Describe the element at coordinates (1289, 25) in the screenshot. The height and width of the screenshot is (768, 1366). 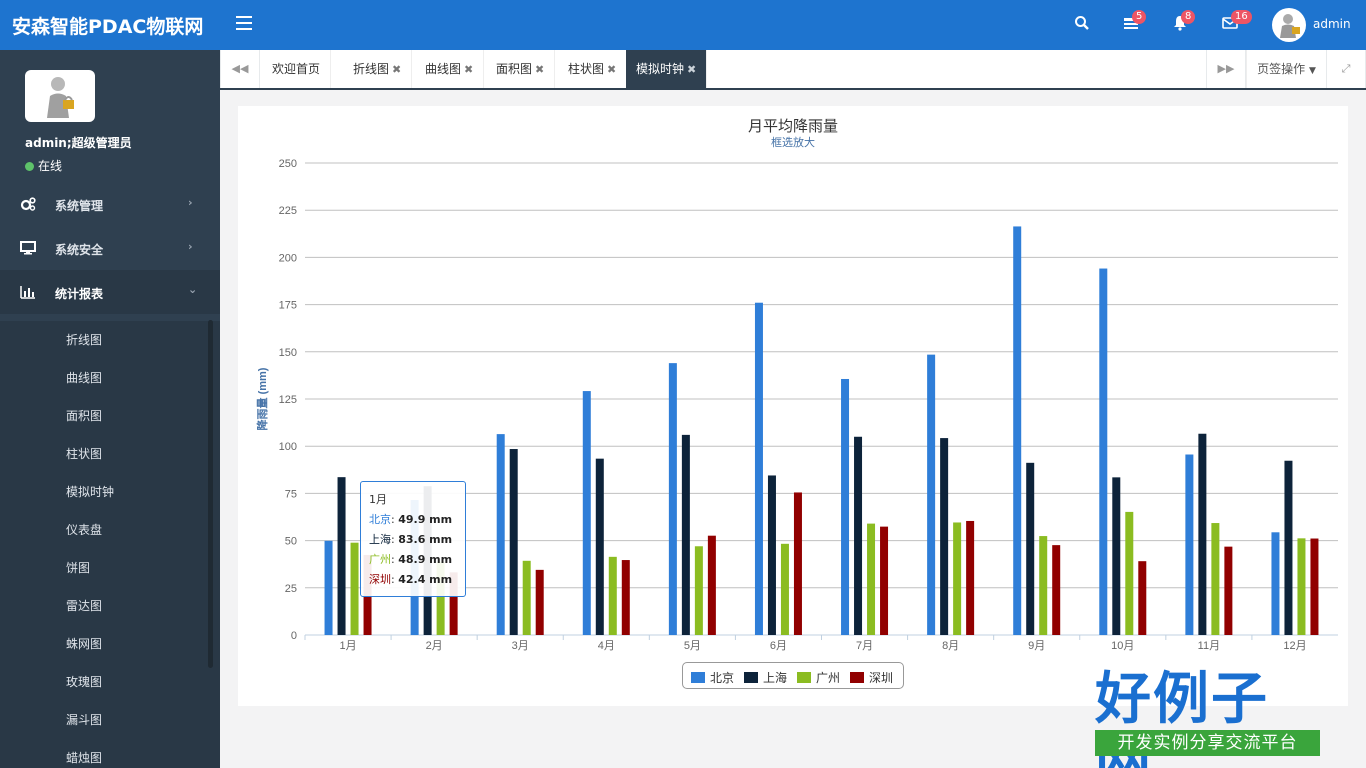
I see `avatar` at that location.